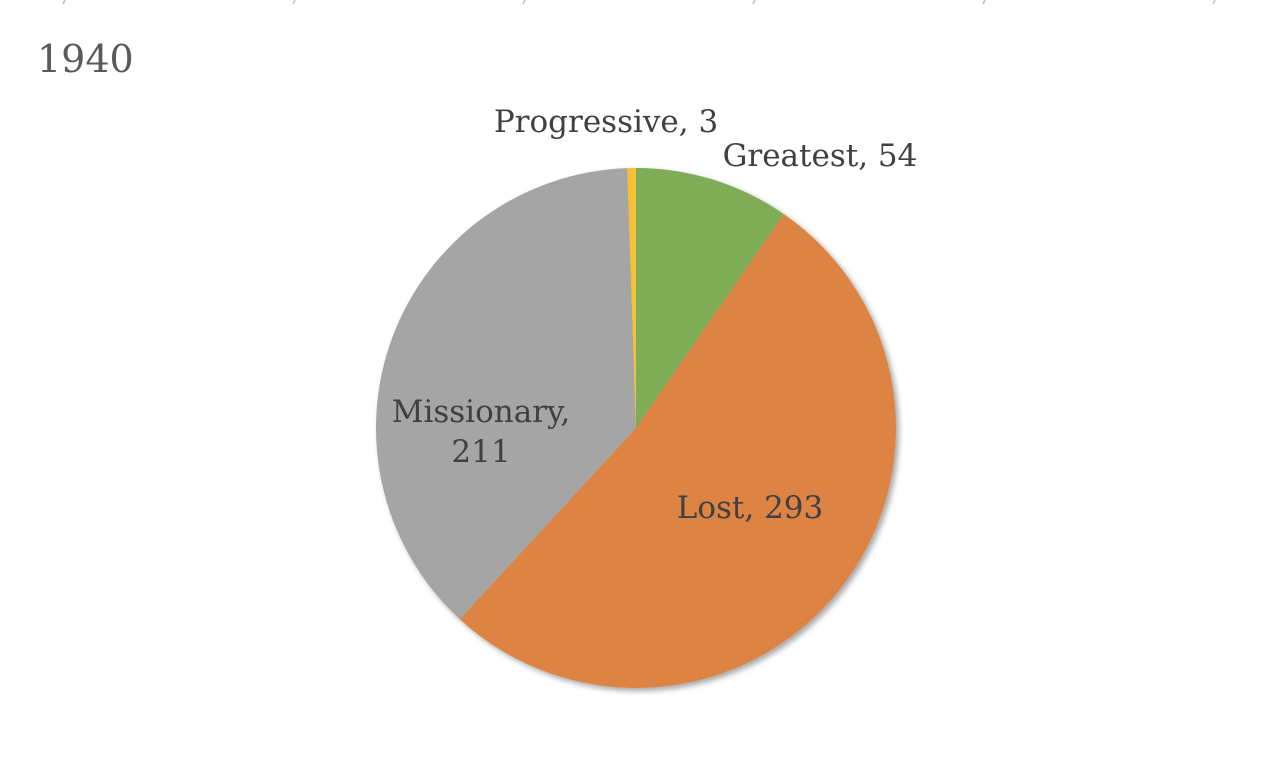 The height and width of the screenshot is (762, 1268). Describe the element at coordinates (710, 298) in the screenshot. I see `pie-slice-greatest` at that location.